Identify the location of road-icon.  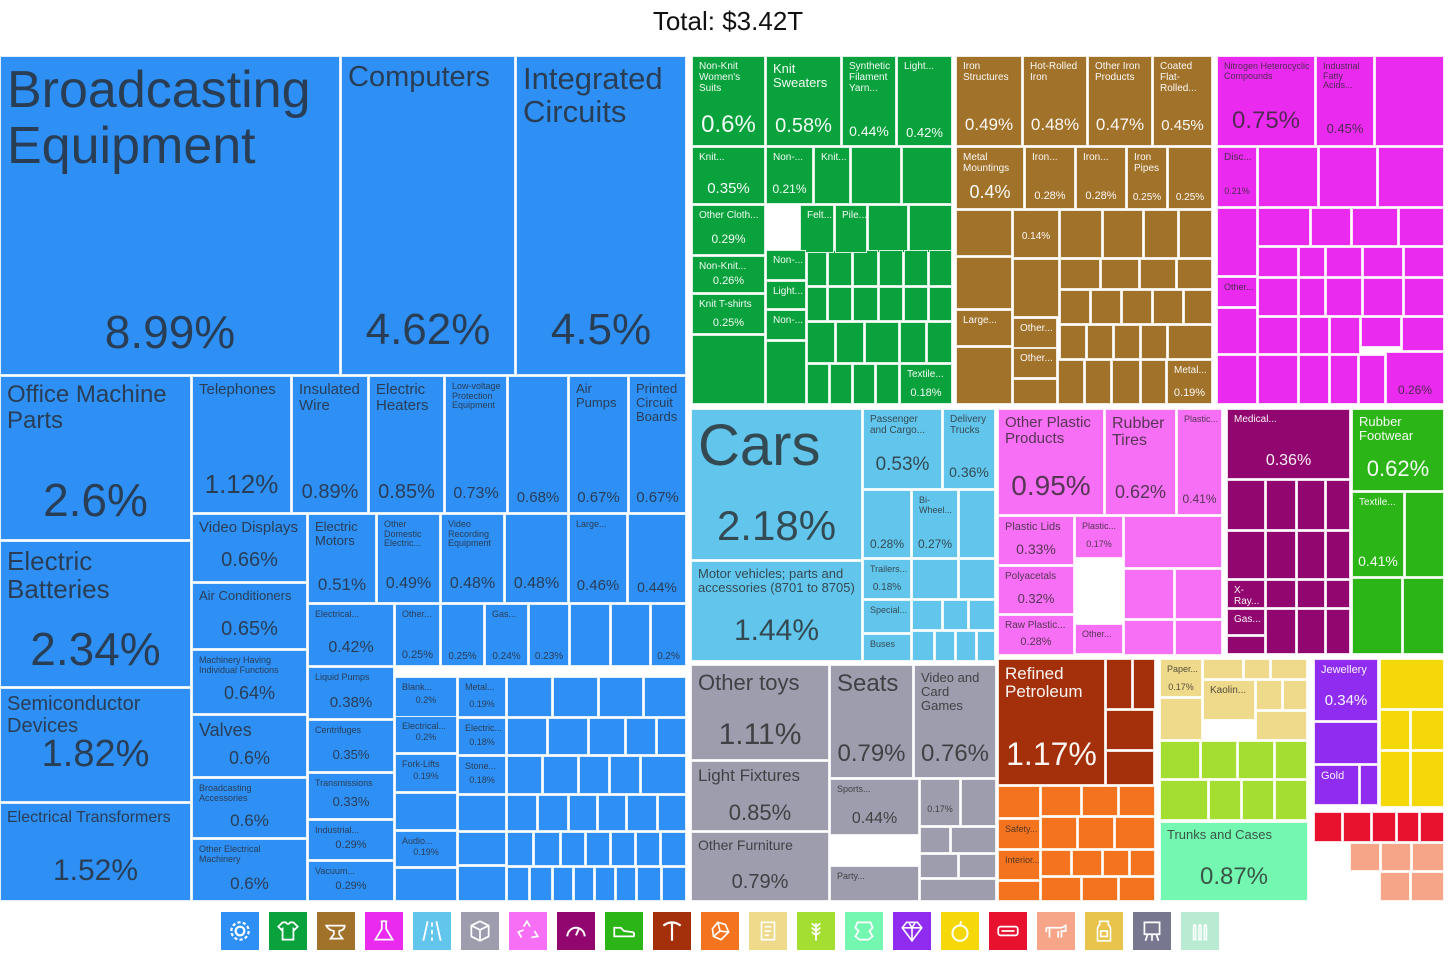
(432, 931).